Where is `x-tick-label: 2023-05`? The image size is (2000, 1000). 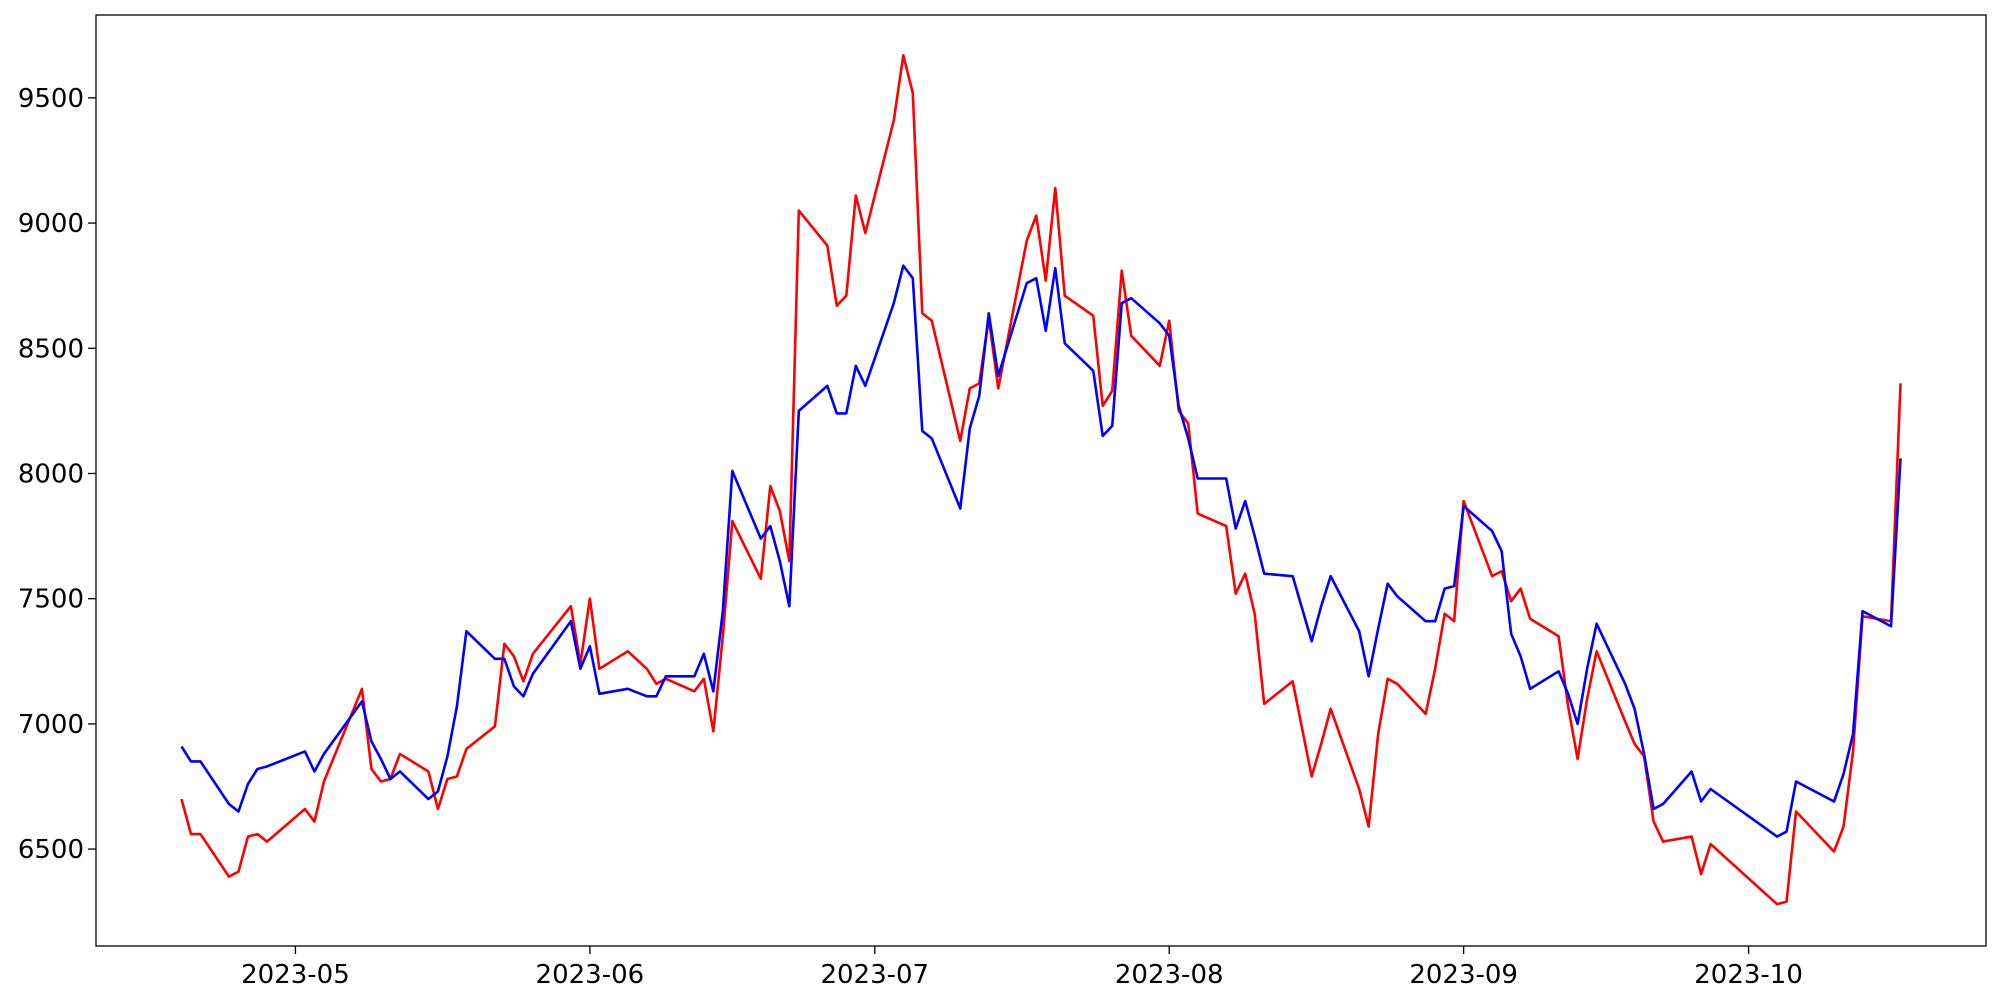 x-tick-label: 2023-05 is located at coordinates (295, 975).